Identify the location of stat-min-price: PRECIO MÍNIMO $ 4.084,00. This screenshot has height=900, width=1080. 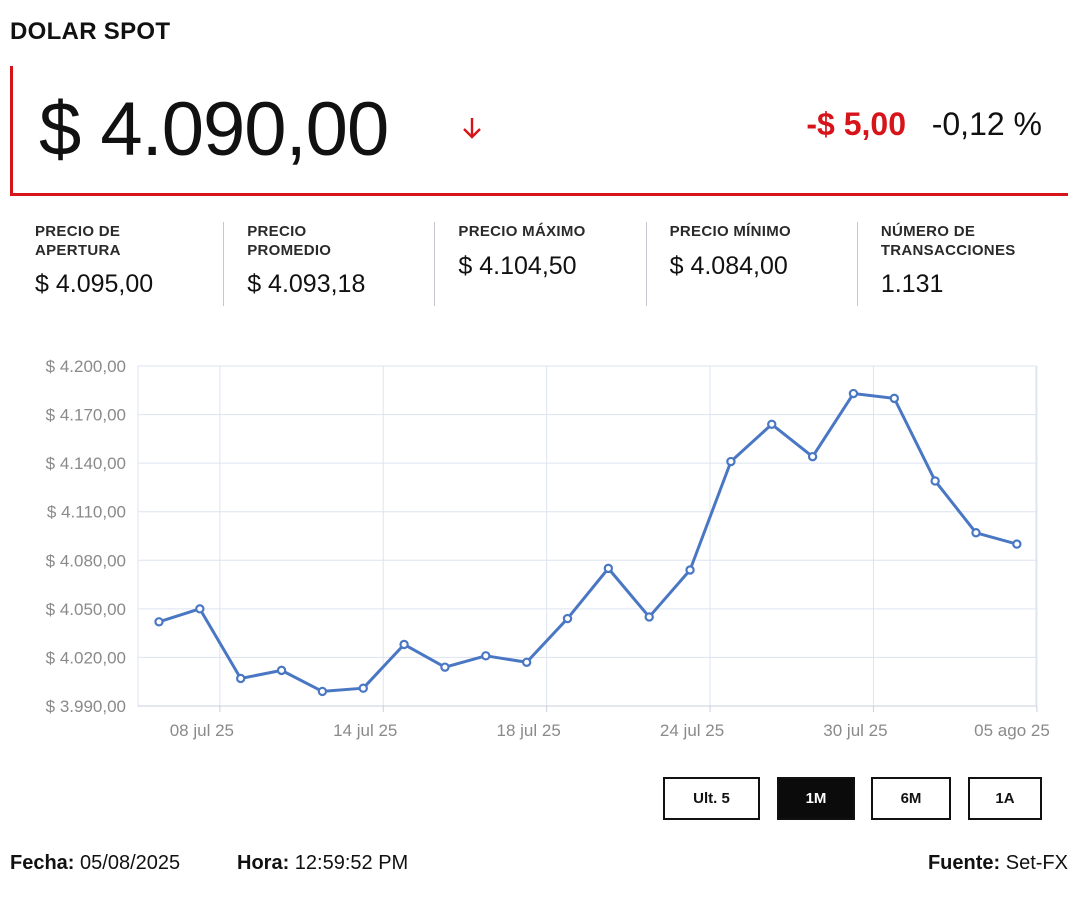
(751, 264).